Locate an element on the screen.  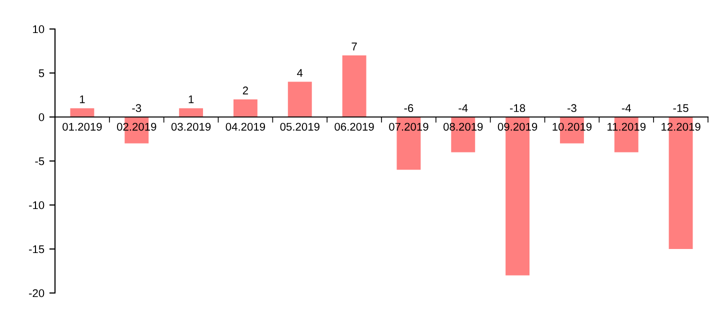
y-tick-label: -20 is located at coordinates (36, 293).